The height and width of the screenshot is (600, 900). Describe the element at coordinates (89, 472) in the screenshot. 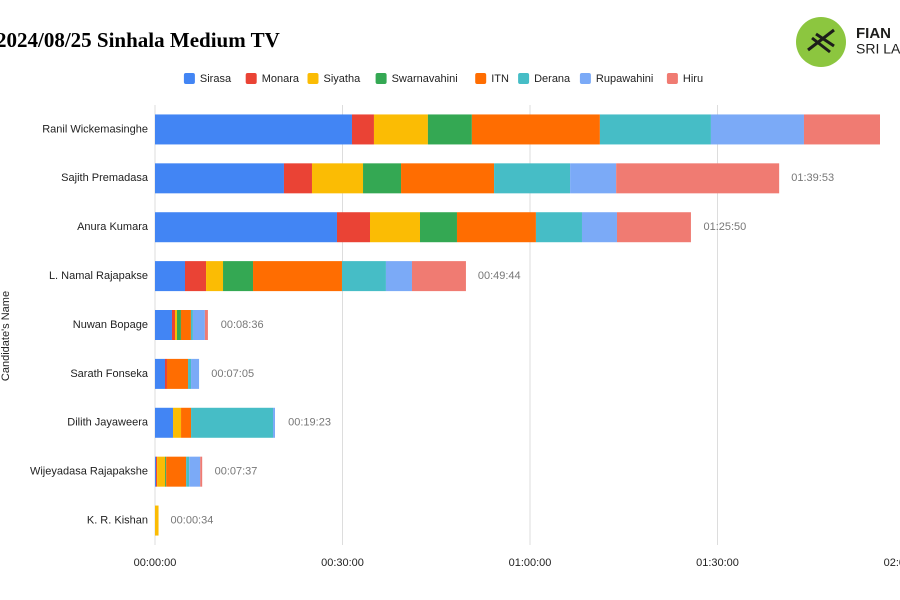

I see `y-tick-label: Wijeyadasa Rajapakshe` at that location.